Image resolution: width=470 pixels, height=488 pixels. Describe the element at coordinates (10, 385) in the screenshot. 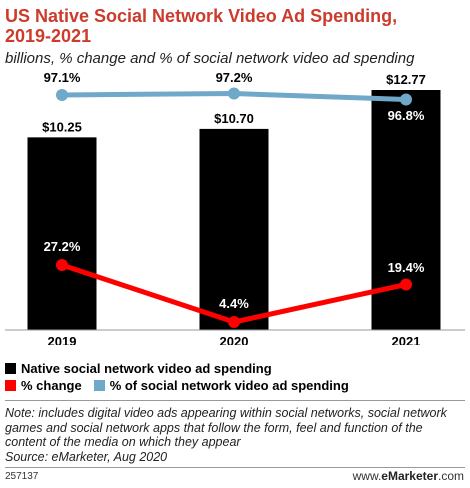

I see `legend-swatch-change` at that location.